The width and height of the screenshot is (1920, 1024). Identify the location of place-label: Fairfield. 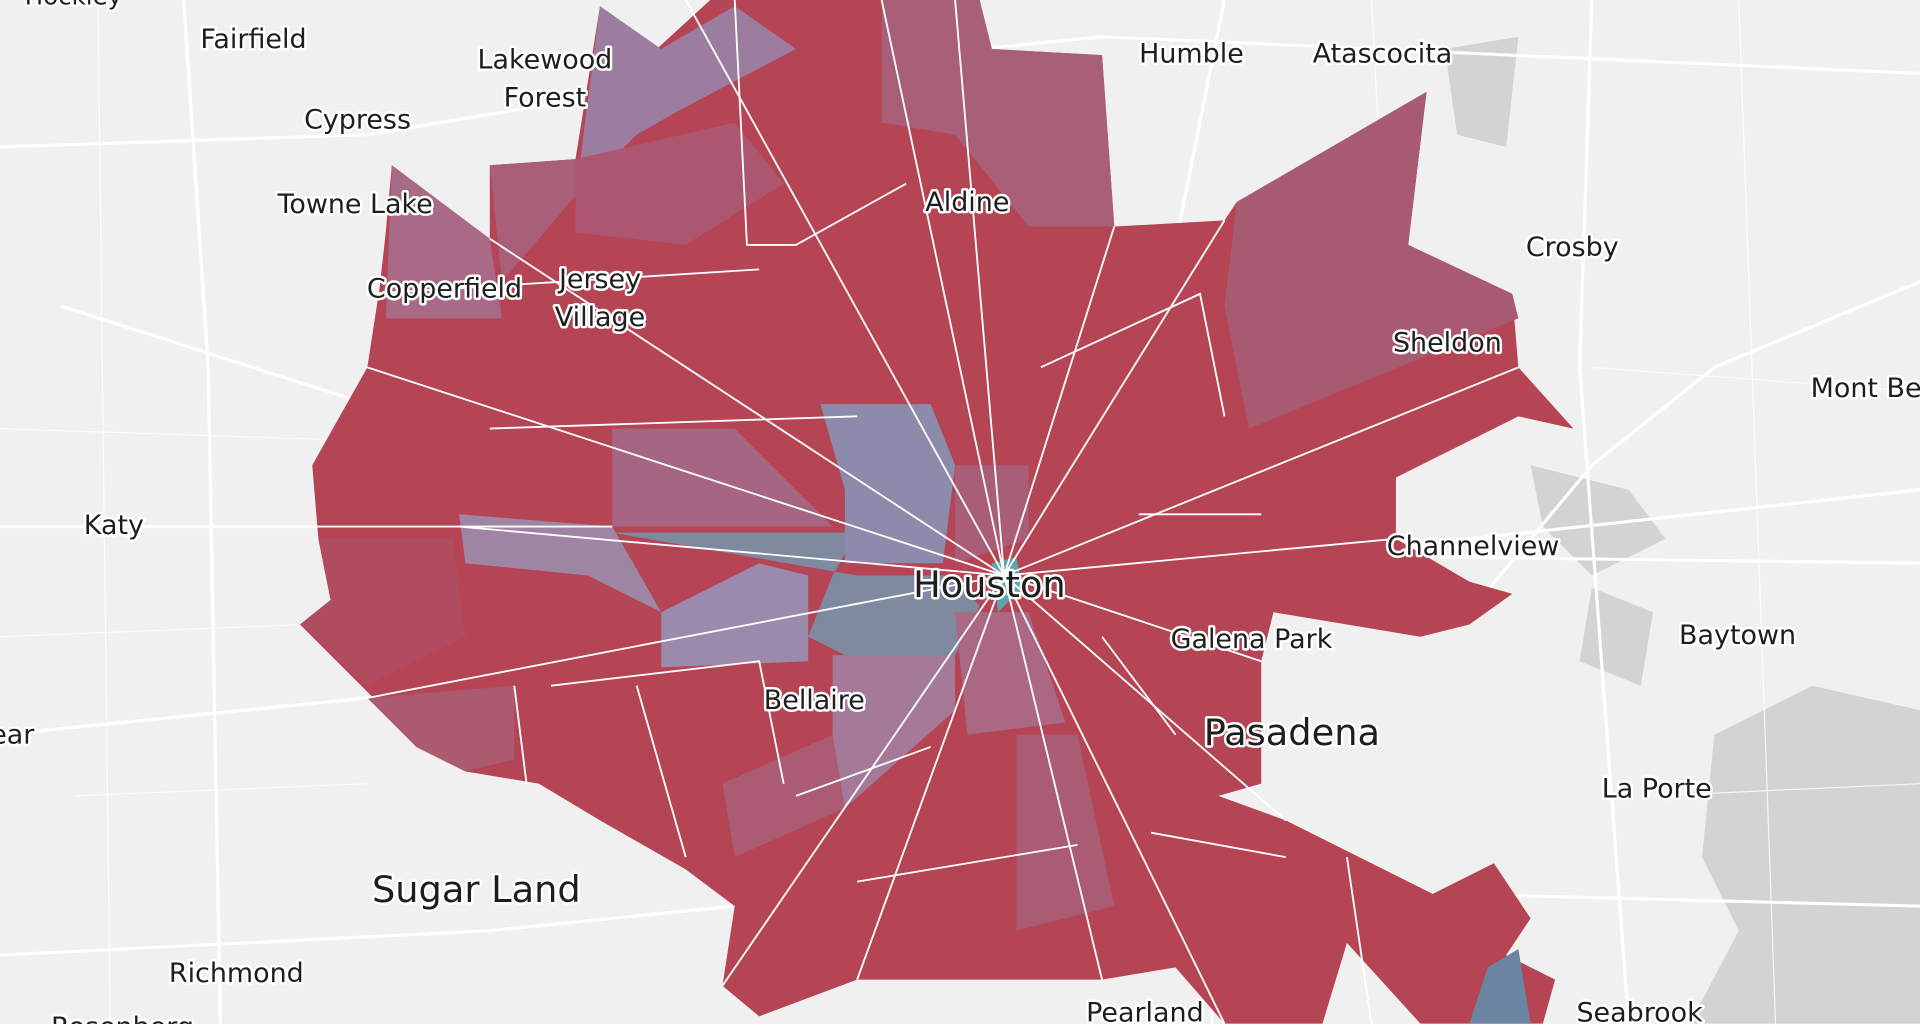
(253, 39).